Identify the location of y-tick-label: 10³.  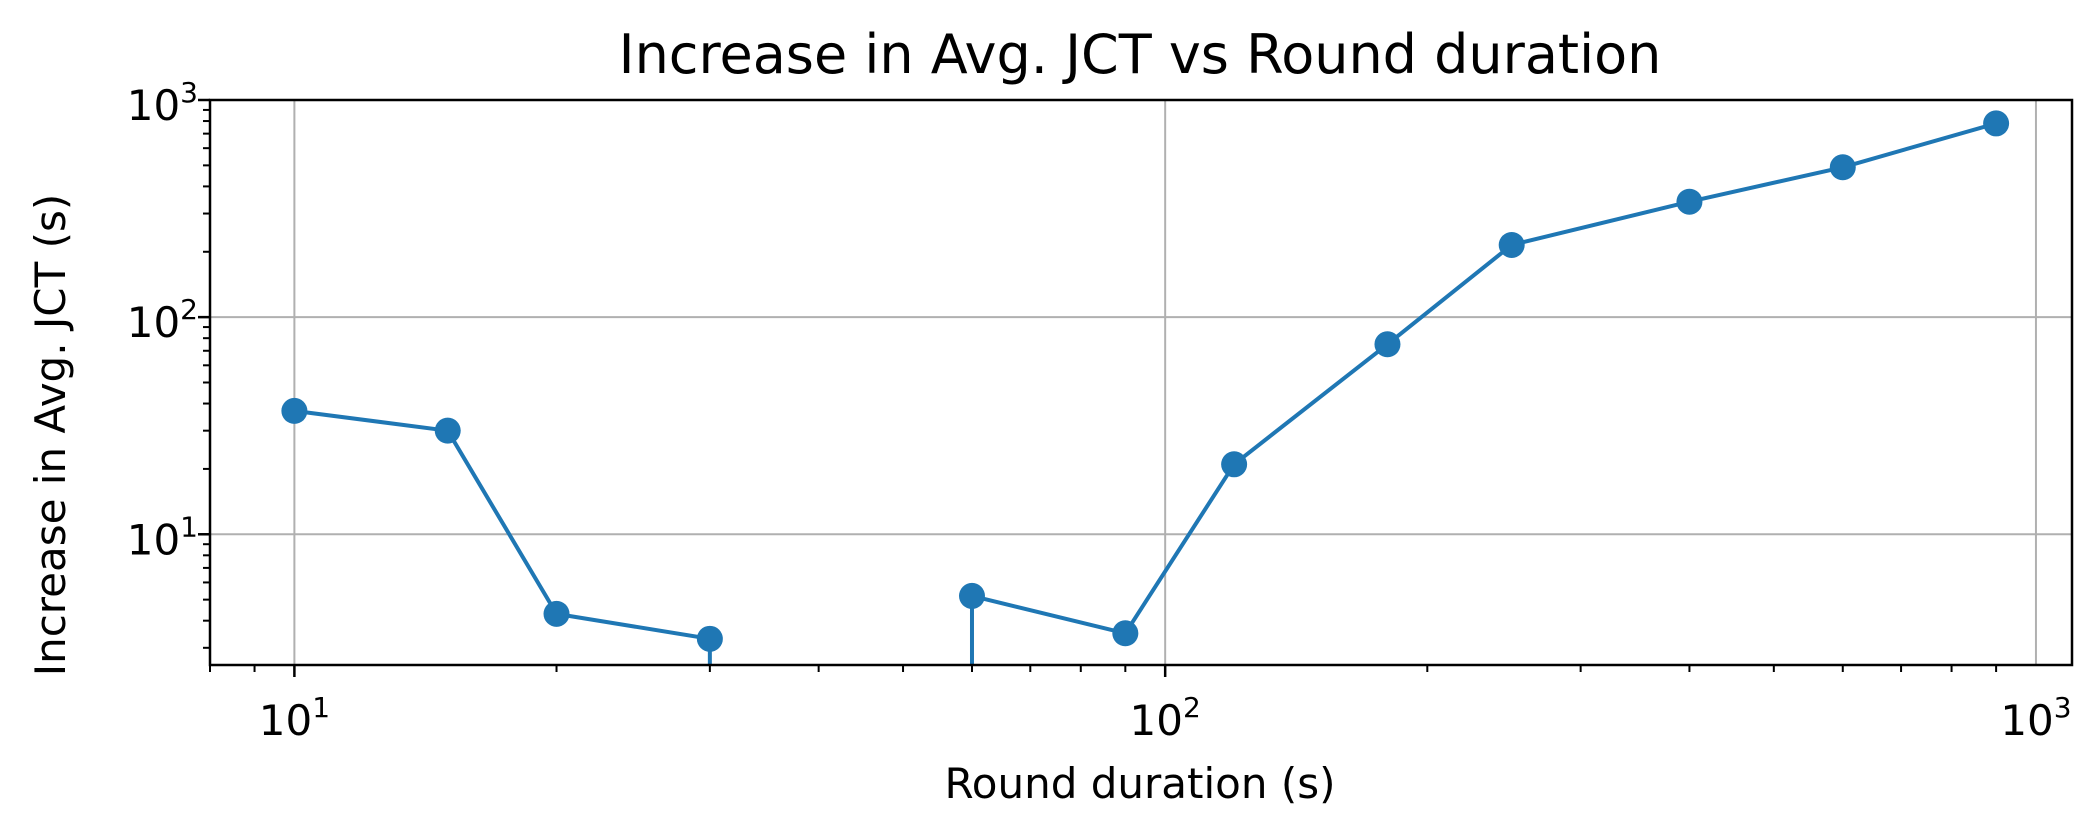
(162, 103).